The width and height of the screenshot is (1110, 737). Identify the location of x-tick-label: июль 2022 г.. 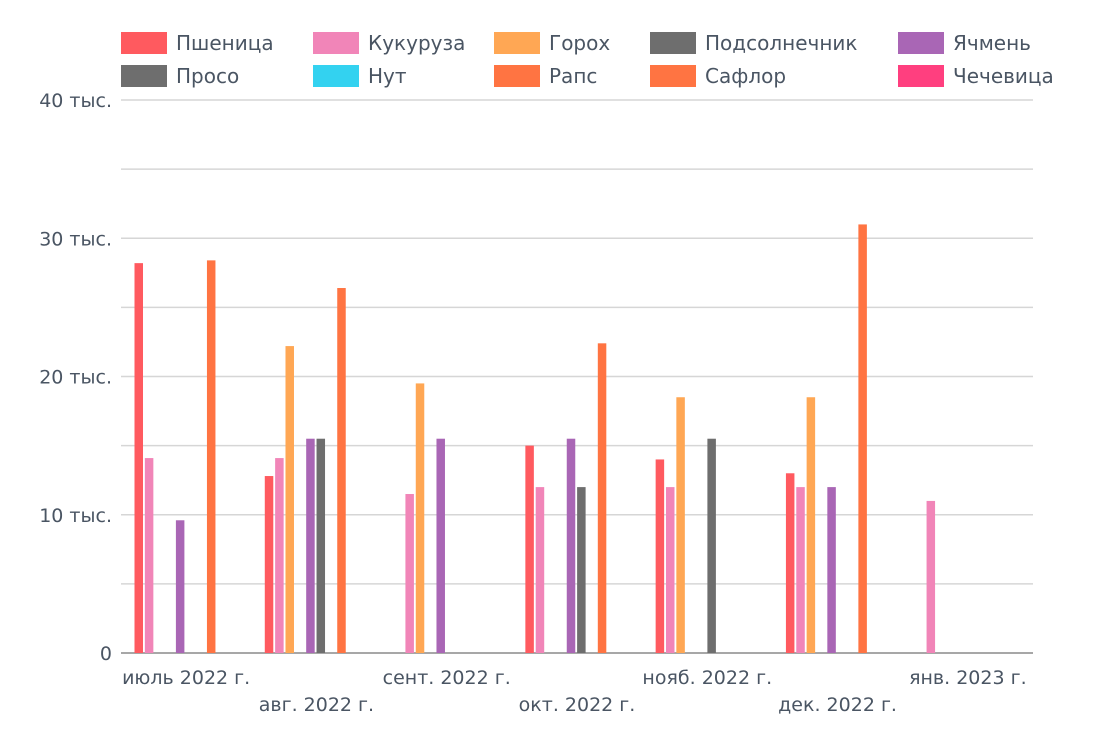
(186, 678).